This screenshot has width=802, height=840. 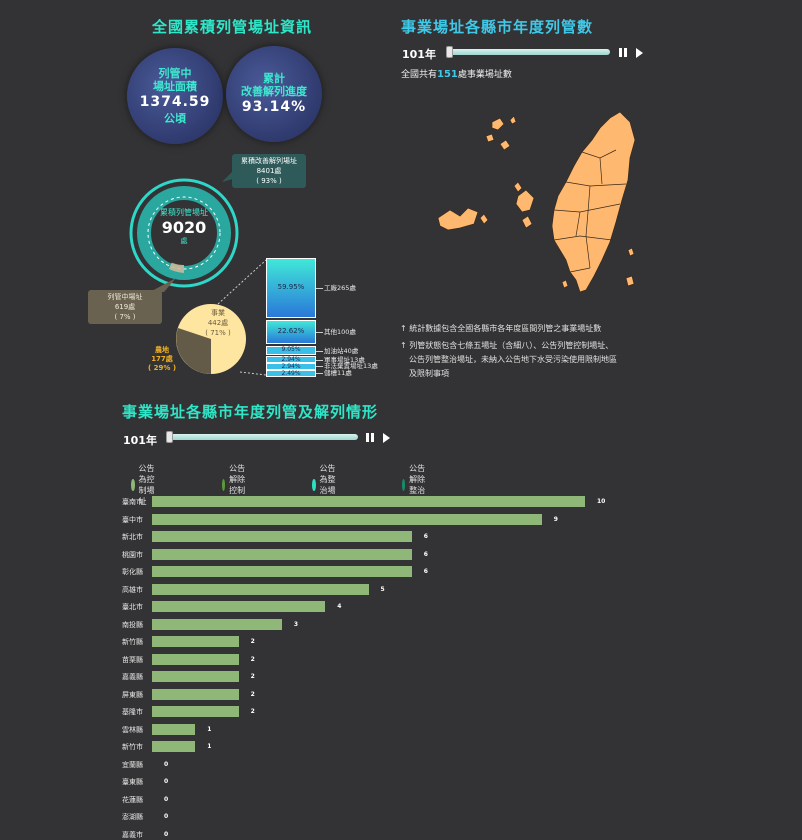 I want to click on right-panel-title: 事業場址各縣市年度列管數, so click(x=497, y=27).